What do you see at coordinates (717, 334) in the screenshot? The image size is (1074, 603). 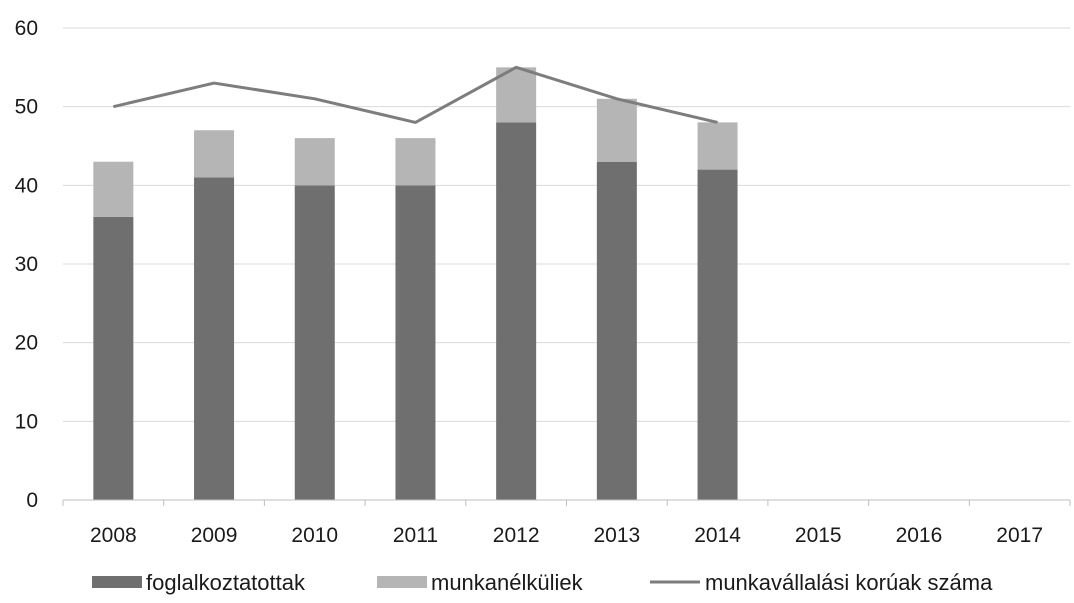 I see `bar-employed-2014` at bounding box center [717, 334].